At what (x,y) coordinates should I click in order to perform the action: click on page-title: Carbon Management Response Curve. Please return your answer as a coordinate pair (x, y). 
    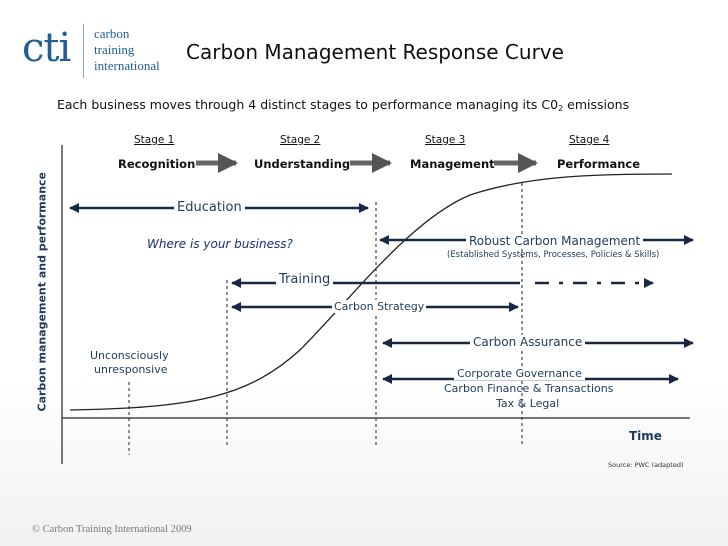
    Looking at the image, I should click on (375, 52).